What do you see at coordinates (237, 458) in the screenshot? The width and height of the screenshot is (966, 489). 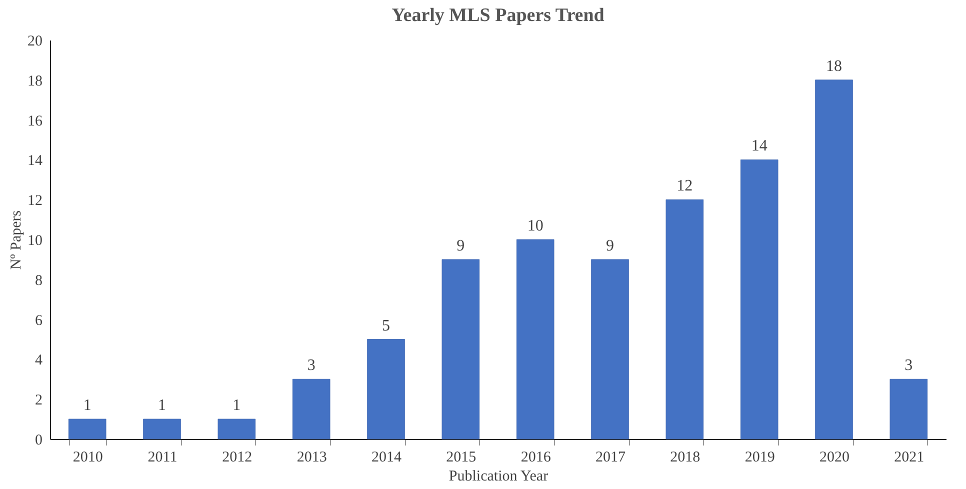 I see `x-tick-label: 2012` at bounding box center [237, 458].